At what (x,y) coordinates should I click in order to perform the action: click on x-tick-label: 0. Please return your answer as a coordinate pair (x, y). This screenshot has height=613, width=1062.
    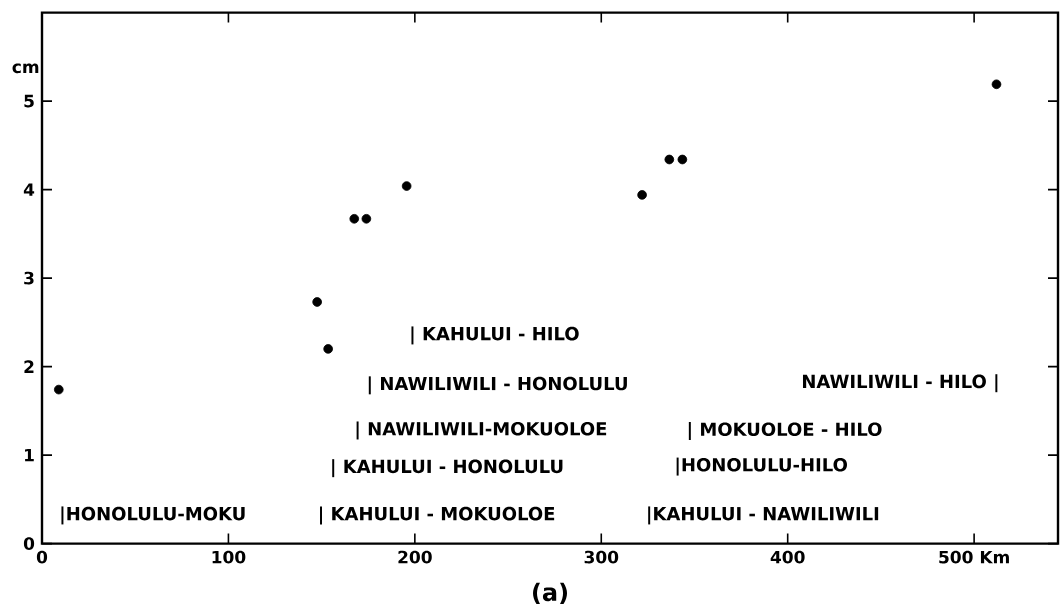
    Looking at the image, I should click on (42, 557).